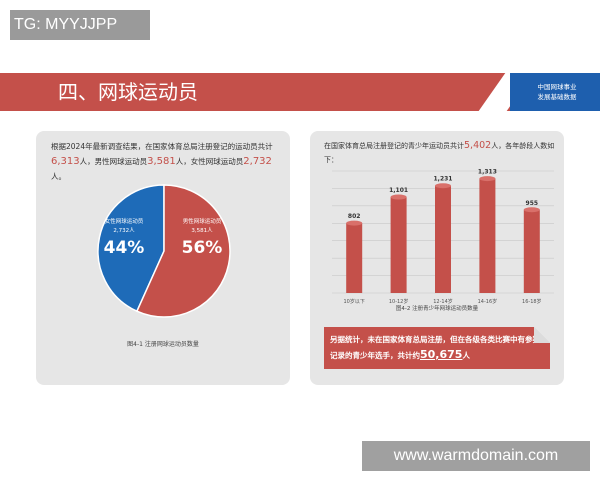  Describe the element at coordinates (124, 230) in the screenshot. I see `pie-slice-count: 2,732人` at that location.